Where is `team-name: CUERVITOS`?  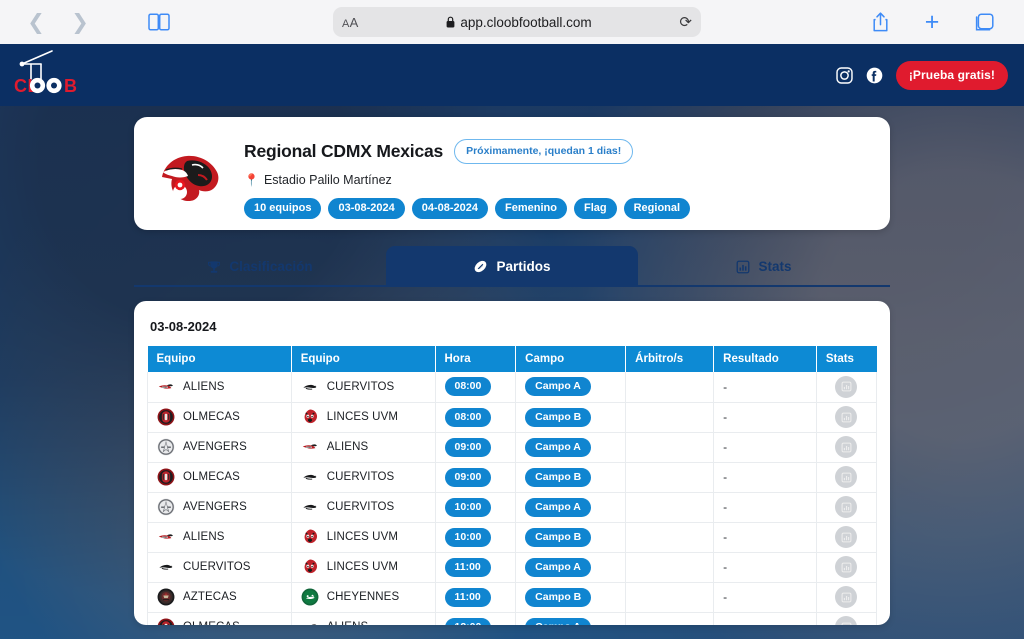 team-name: CUERVITOS is located at coordinates (360, 477).